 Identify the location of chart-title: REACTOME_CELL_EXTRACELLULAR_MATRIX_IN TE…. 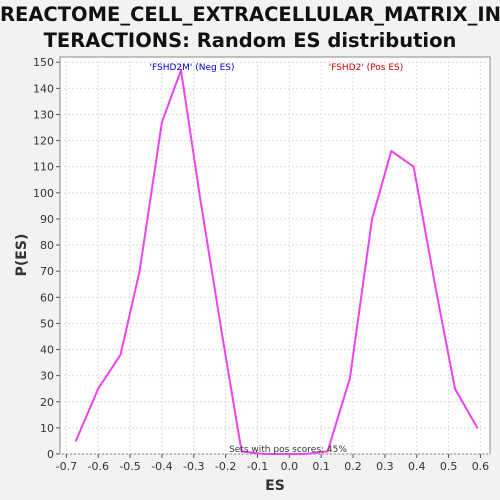
(250, 28).